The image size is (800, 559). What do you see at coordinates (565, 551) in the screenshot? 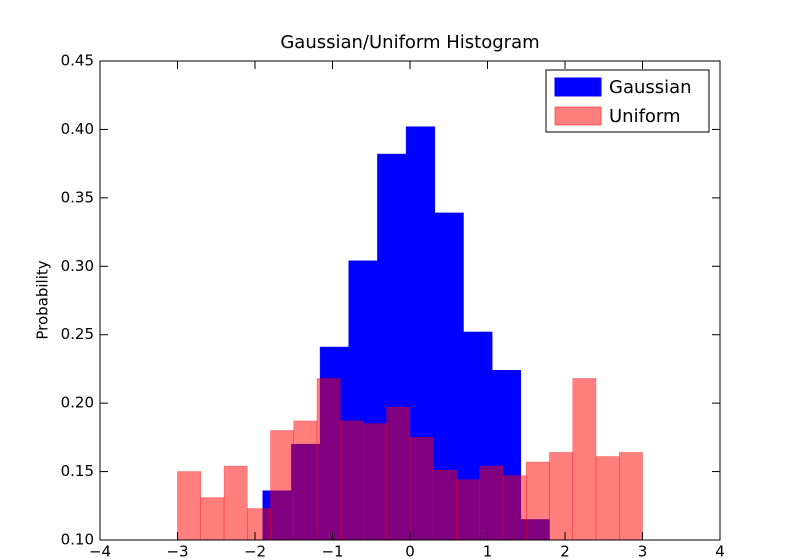
I see `x-tick-label: 2` at bounding box center [565, 551].